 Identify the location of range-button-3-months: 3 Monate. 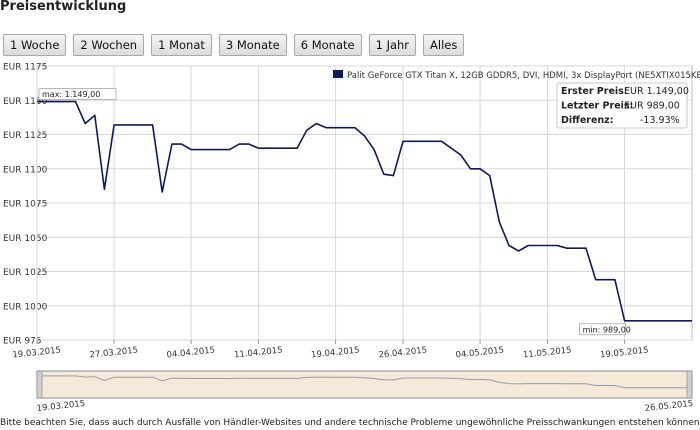
(252, 45).